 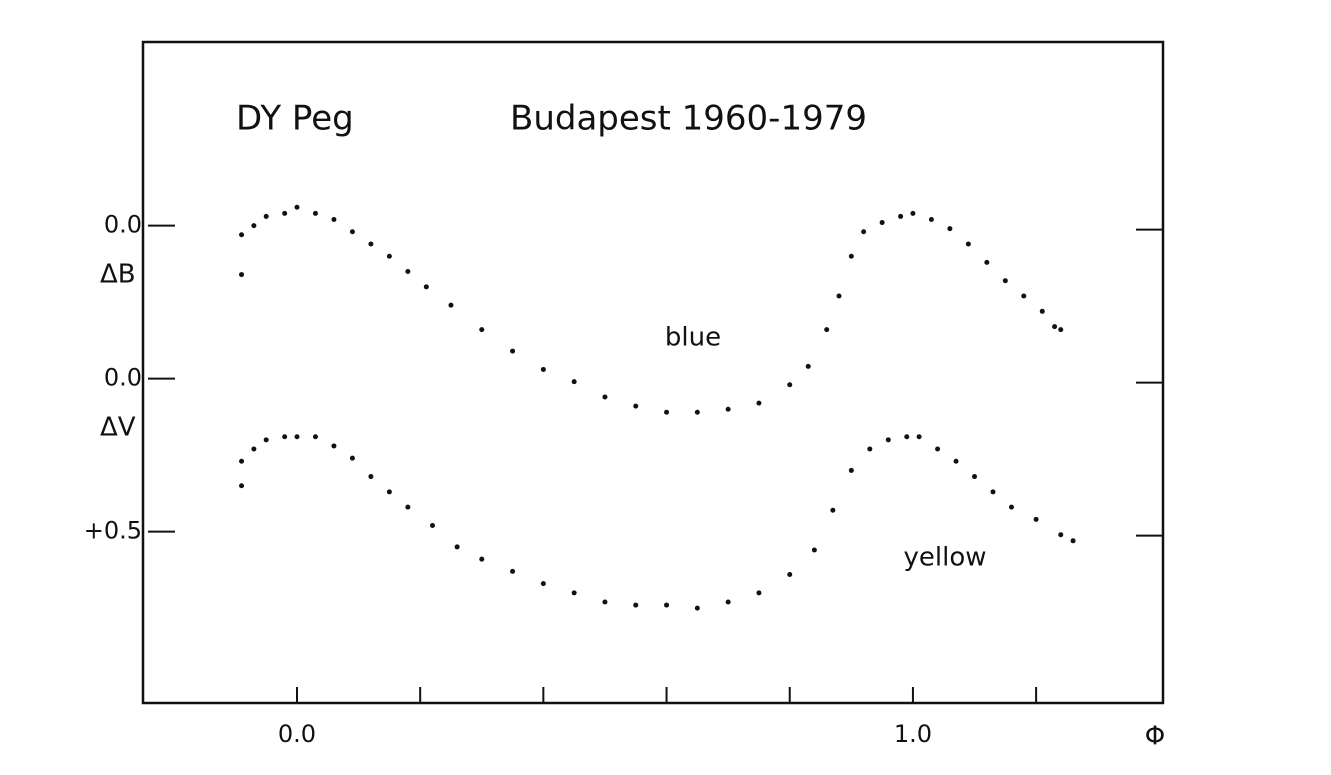 What do you see at coordinates (295, 119) in the screenshot?
I see `chart-title: DY Peg` at bounding box center [295, 119].